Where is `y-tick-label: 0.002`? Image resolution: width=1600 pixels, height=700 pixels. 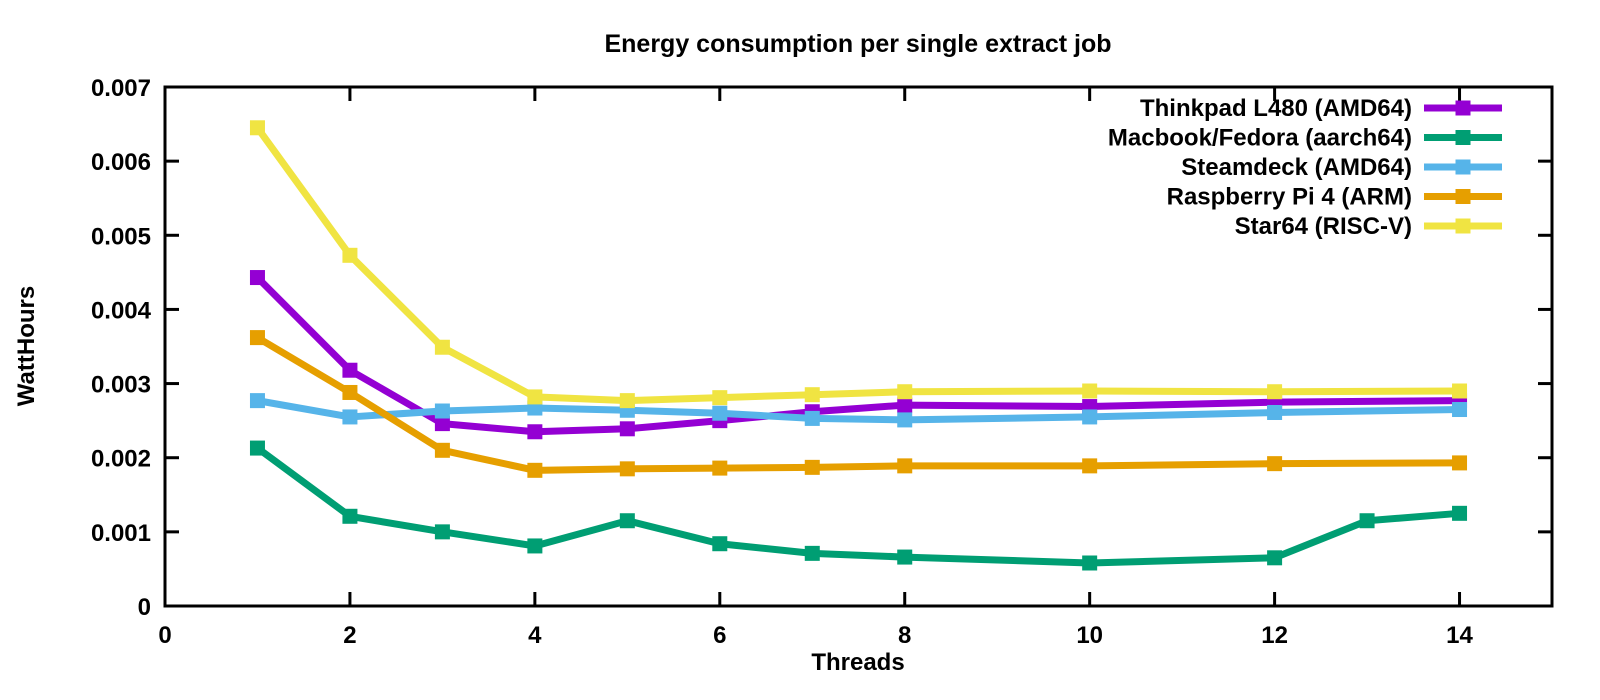
y-tick-label: 0.002 is located at coordinates (121, 459).